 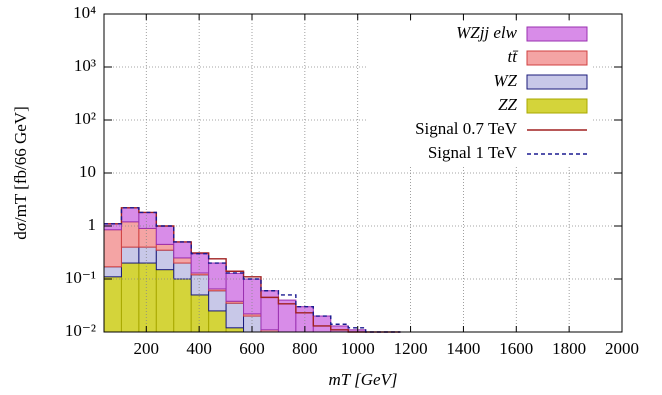 I want to click on y-tick-label: 10, so click(x=87, y=171).